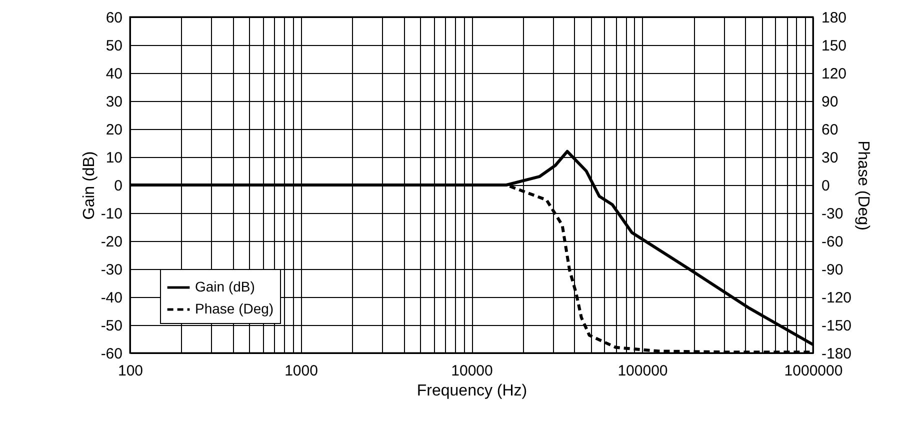 The image size is (923, 444). Describe the element at coordinates (89, 185) in the screenshot. I see `y-axis-title: Gain (dB)` at that location.